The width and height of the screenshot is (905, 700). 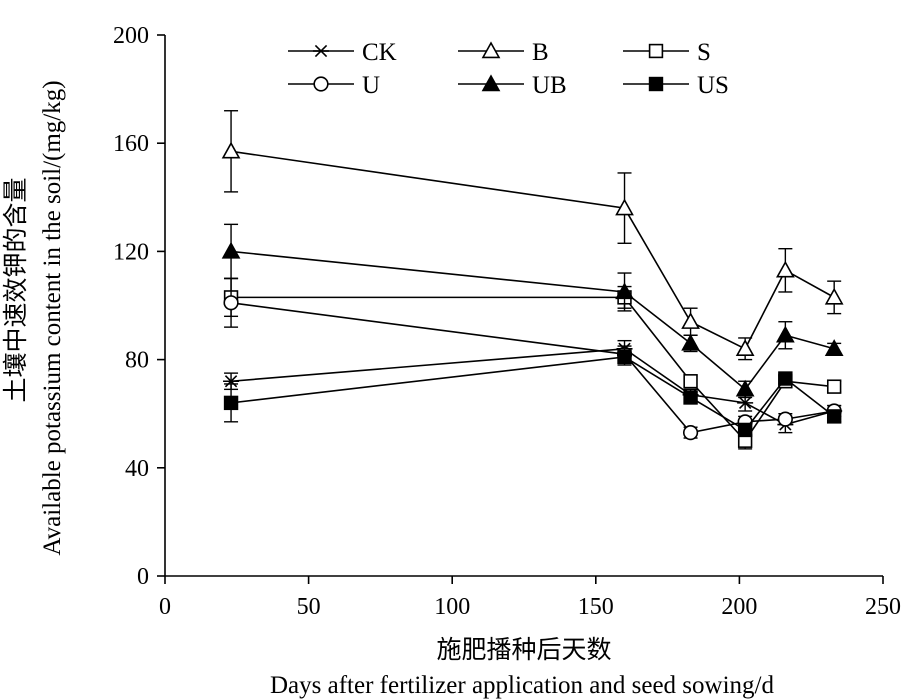 I want to click on y-tick-label: 120, so click(x=131, y=252).